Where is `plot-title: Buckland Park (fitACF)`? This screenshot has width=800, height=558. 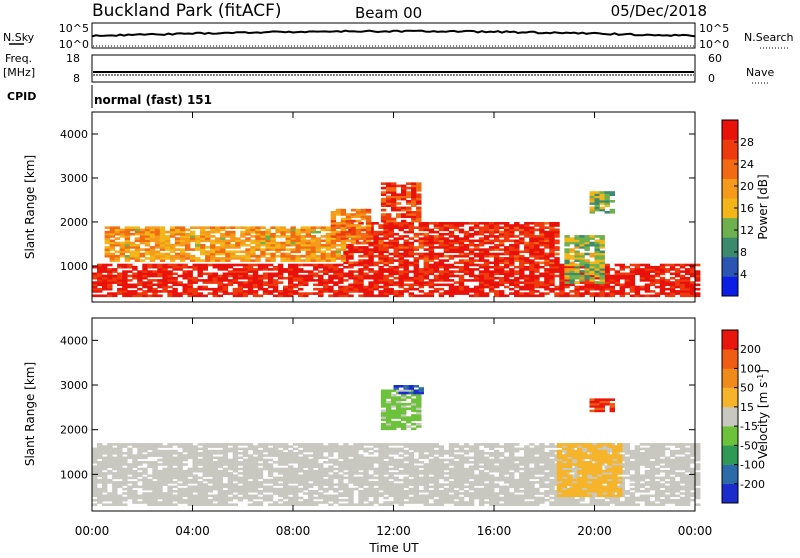 plot-title: Buckland Park (fitACF) is located at coordinates (187, 11).